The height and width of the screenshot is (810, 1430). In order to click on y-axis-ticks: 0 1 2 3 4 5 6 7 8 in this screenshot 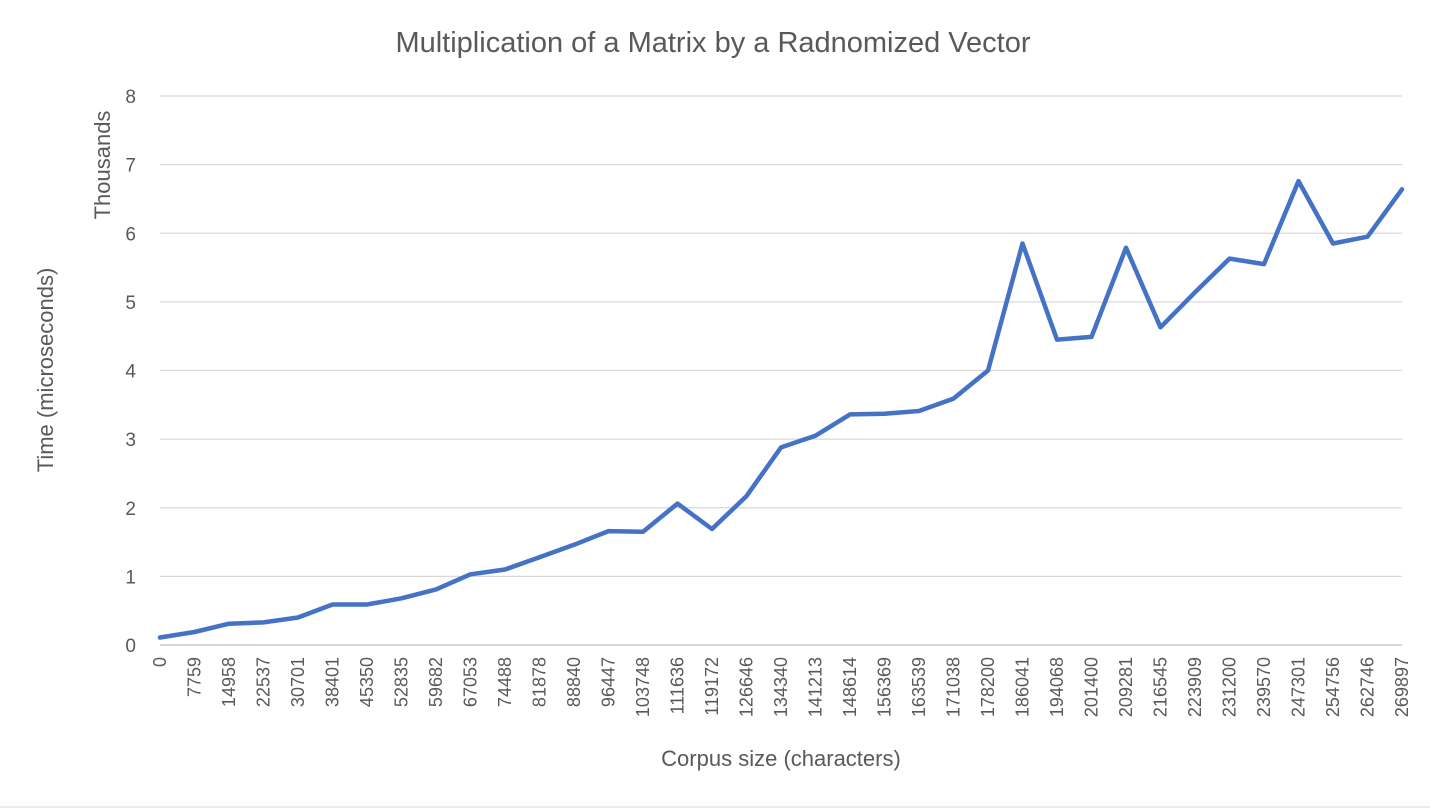, I will do `click(130, 372)`.